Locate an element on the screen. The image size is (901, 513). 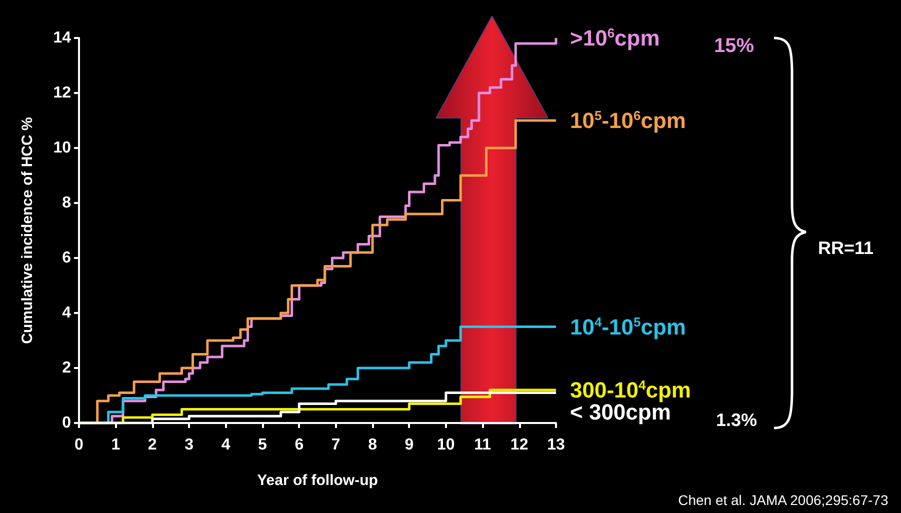
text: Chen et al. JAMA 2006;295:67-73 is located at coordinates (783, 500).